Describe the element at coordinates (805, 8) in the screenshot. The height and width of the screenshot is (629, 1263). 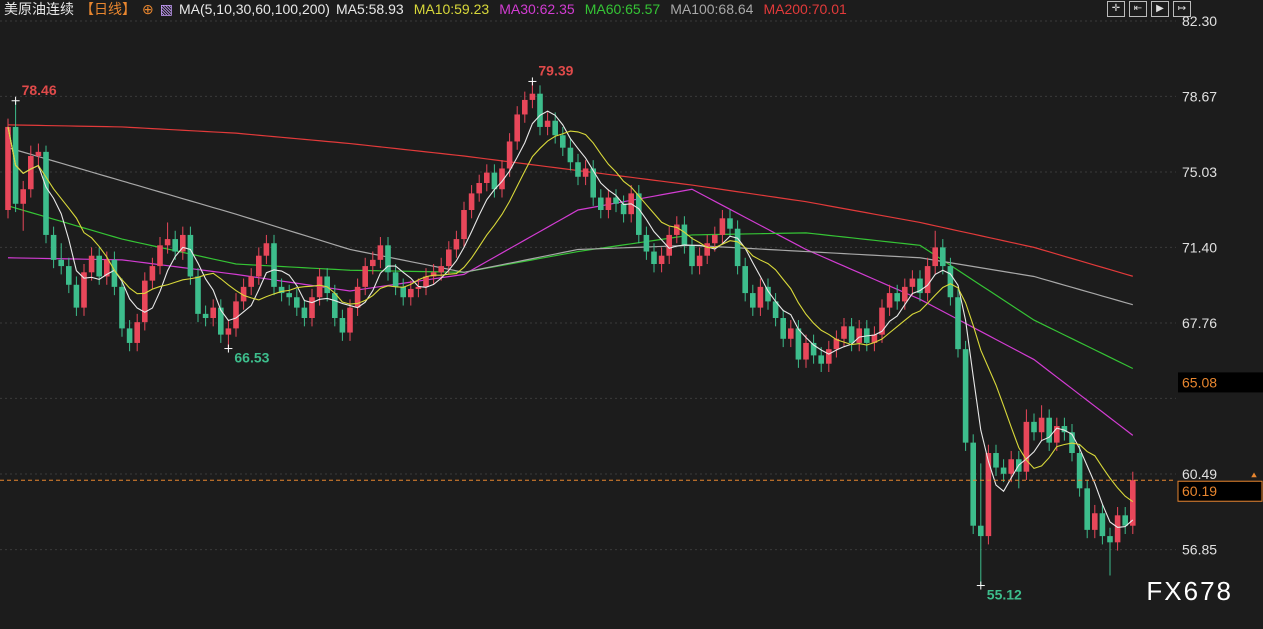
I see `ma-legend-item: MA200:70.01` at that location.